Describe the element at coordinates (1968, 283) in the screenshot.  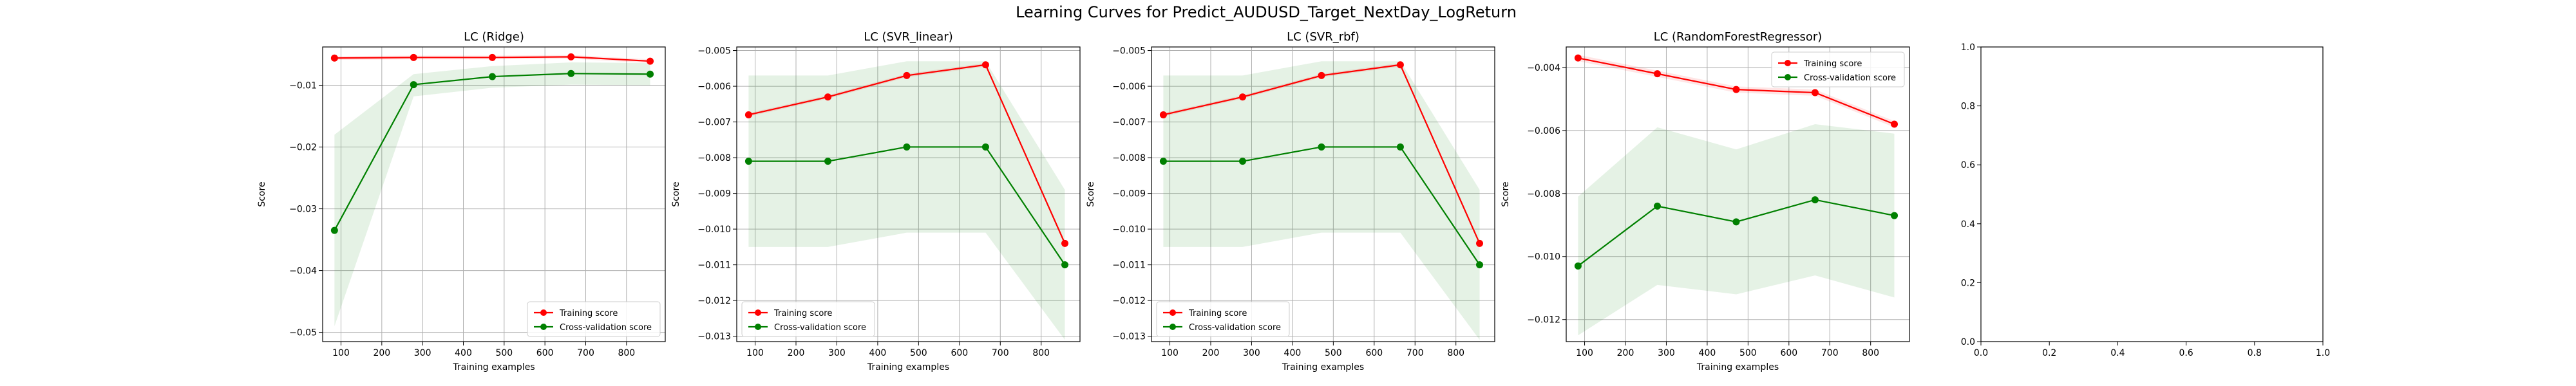
I see `y-tick-label: 0.2` at that location.